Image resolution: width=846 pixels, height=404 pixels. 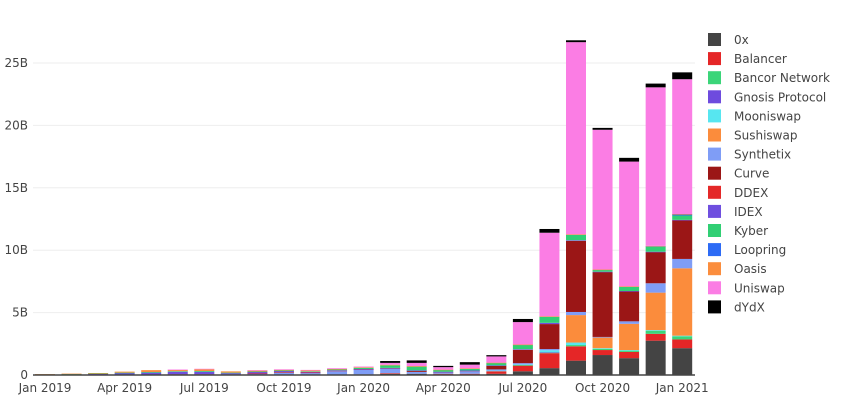 What do you see at coordinates (746, 288) in the screenshot?
I see `legend-item: Uniswap` at bounding box center [746, 288].